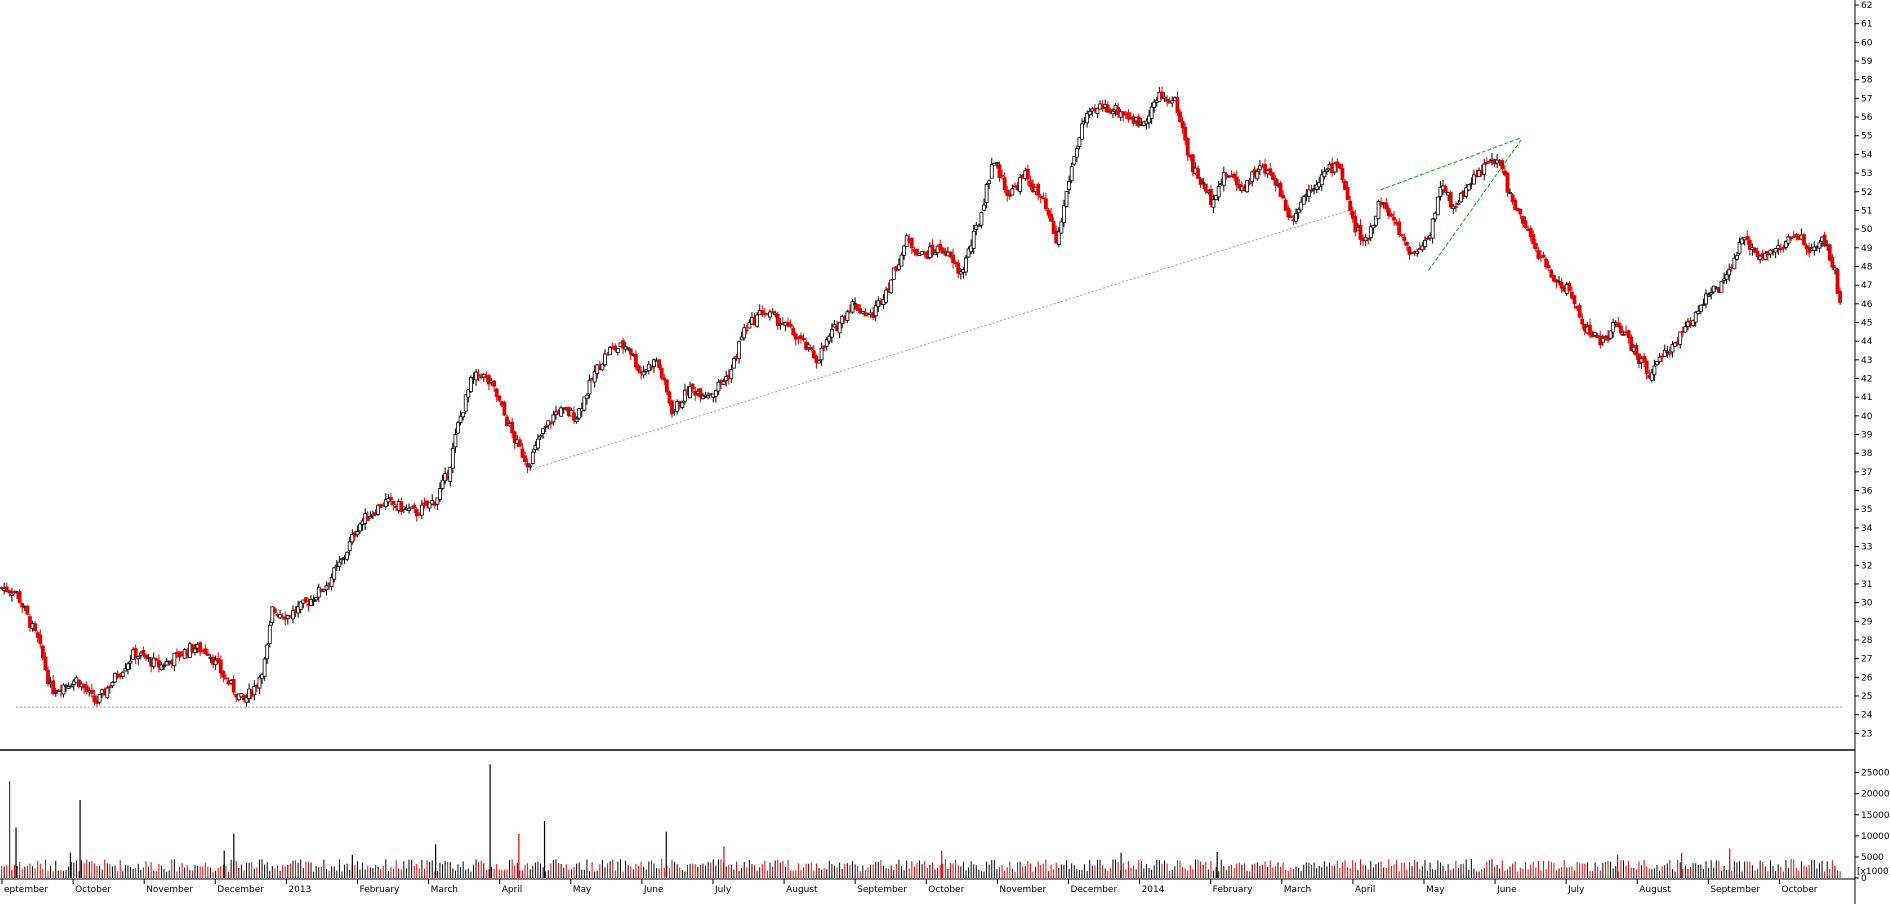  I want to click on time-tick-label: June, so click(1506, 890).